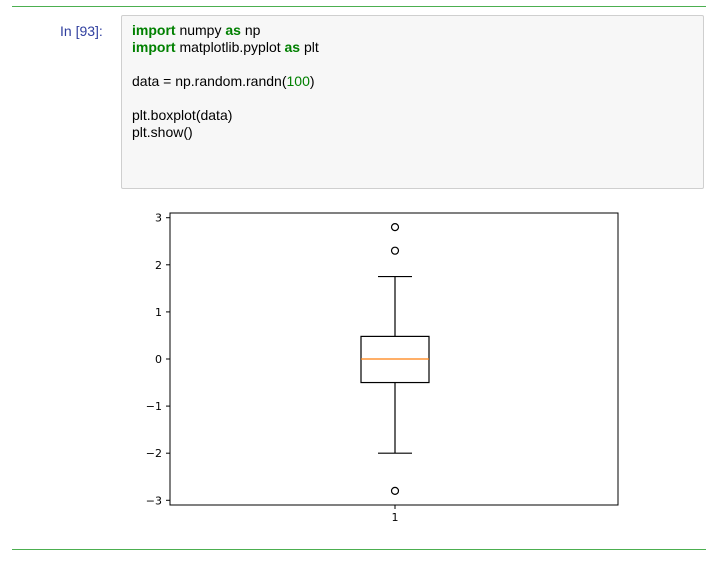  What do you see at coordinates (359, 6) in the screenshot?
I see `cell-top-border` at bounding box center [359, 6].